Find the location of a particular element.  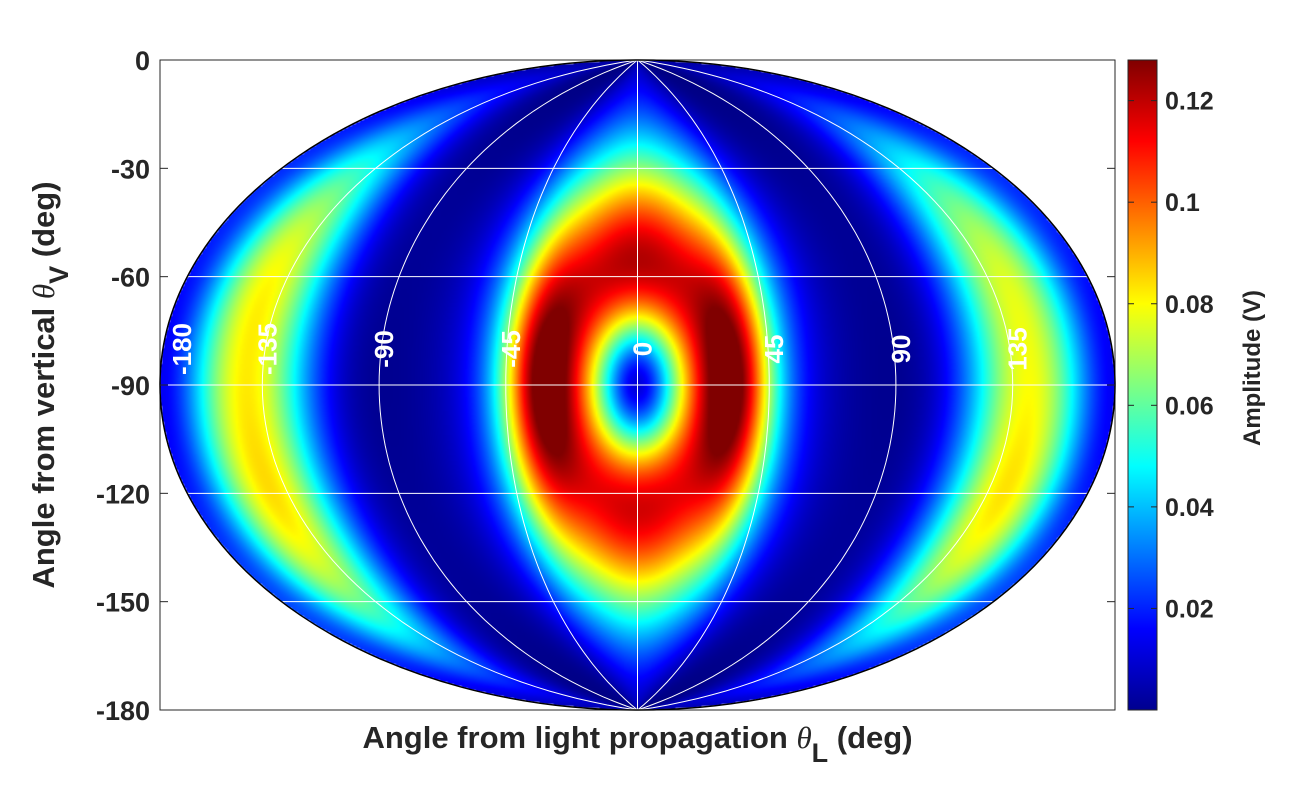

y-tick-label: -60 is located at coordinates (130, 278).